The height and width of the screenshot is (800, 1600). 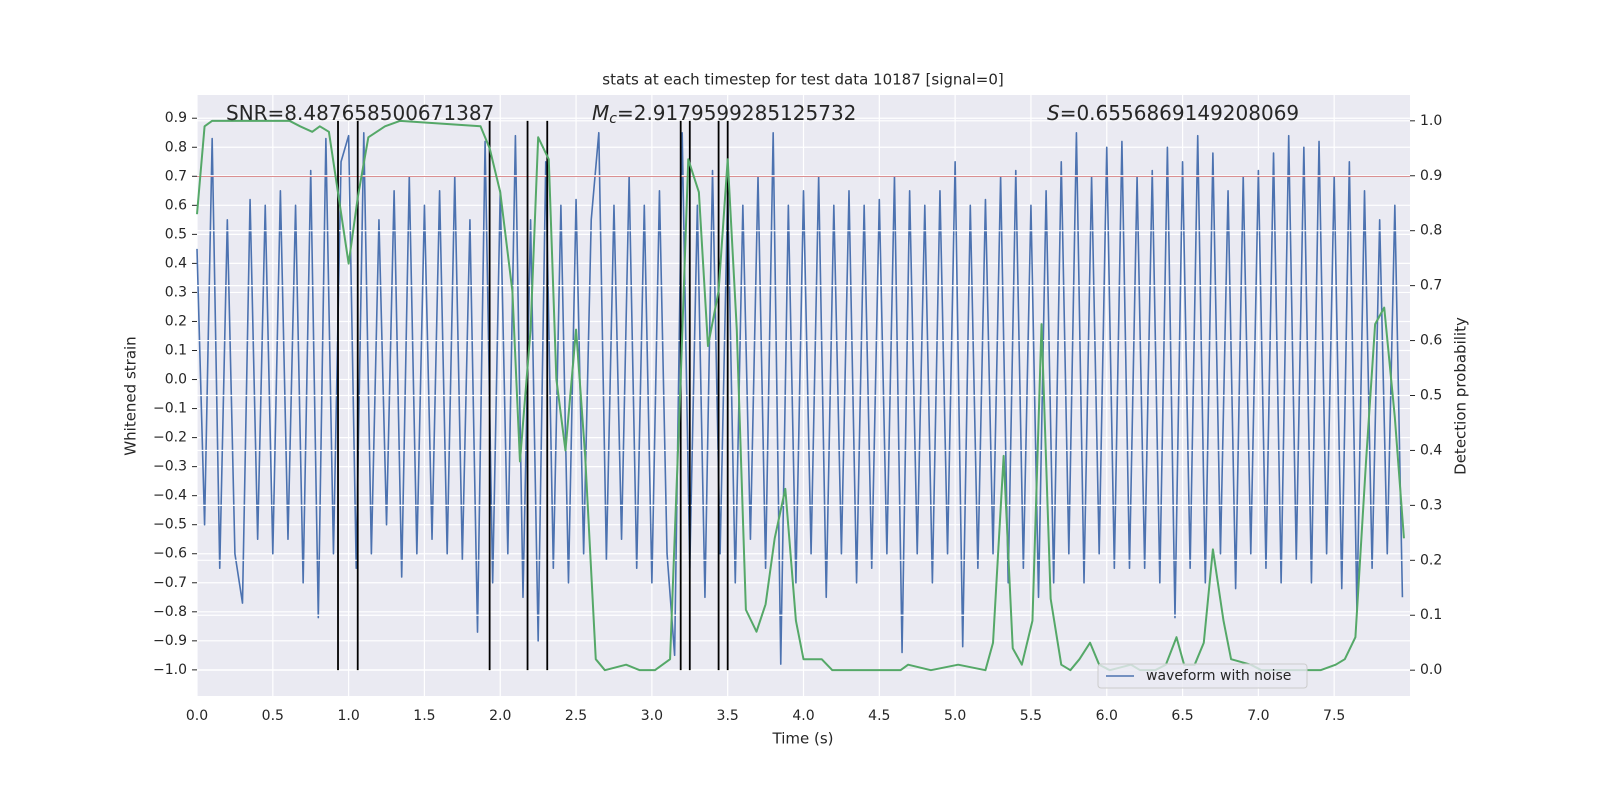 What do you see at coordinates (1431, 450) in the screenshot?
I see `y2-tick-label: 0.4` at bounding box center [1431, 450].